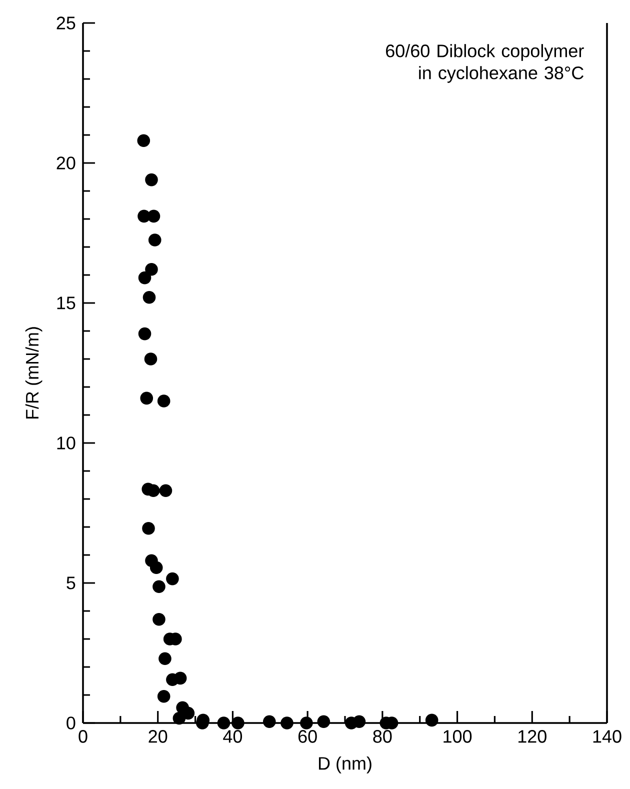 The width and height of the screenshot is (630, 789). I want to click on x-tick-label: 80, so click(382, 736).